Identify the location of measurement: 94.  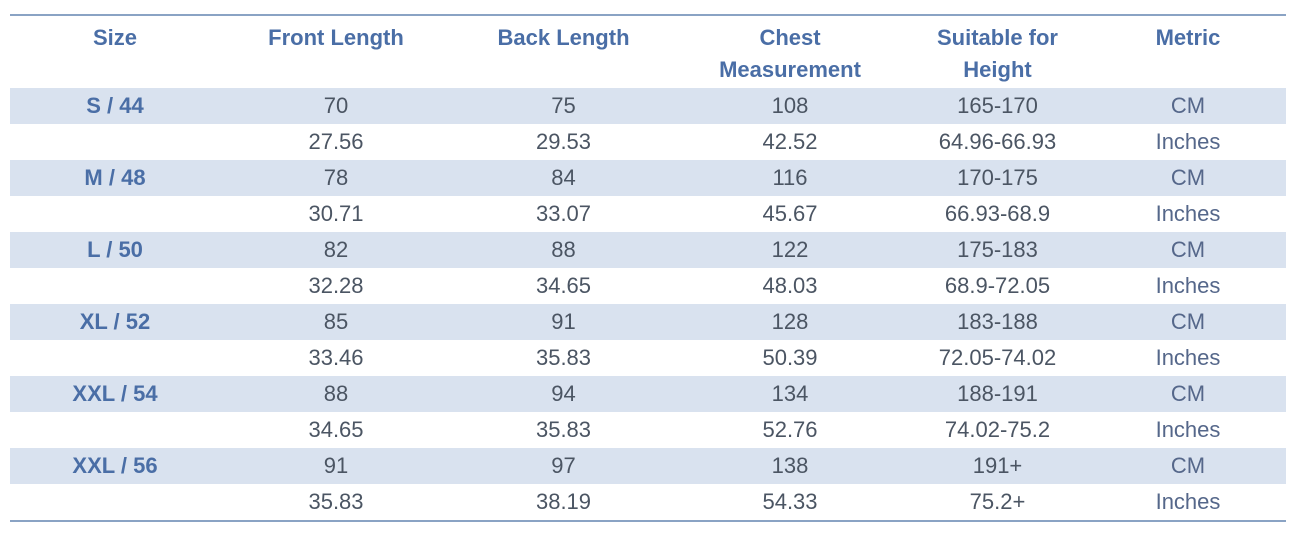
(563, 394).